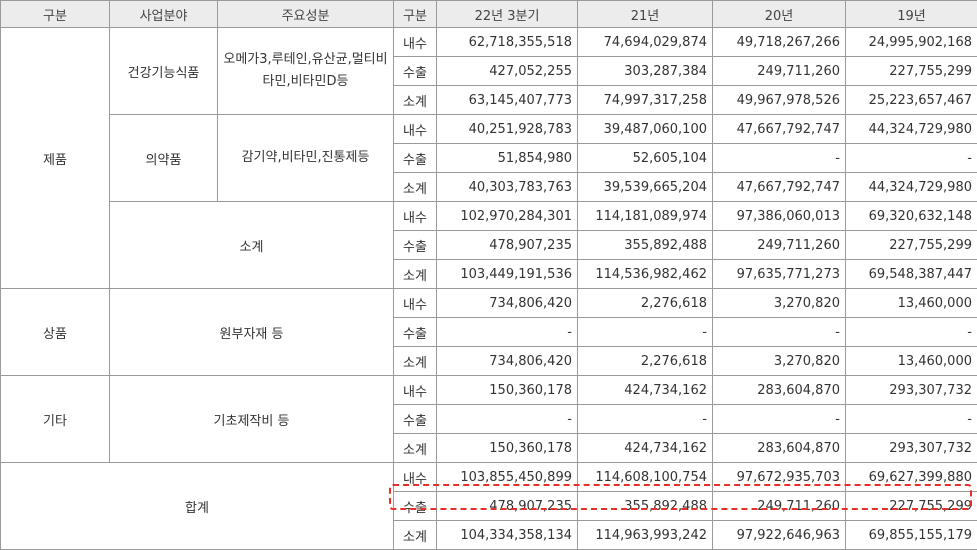 The image size is (977, 550). Describe the element at coordinates (645, 158) in the screenshot. I see `value-cell: 52,605,104` at that location.